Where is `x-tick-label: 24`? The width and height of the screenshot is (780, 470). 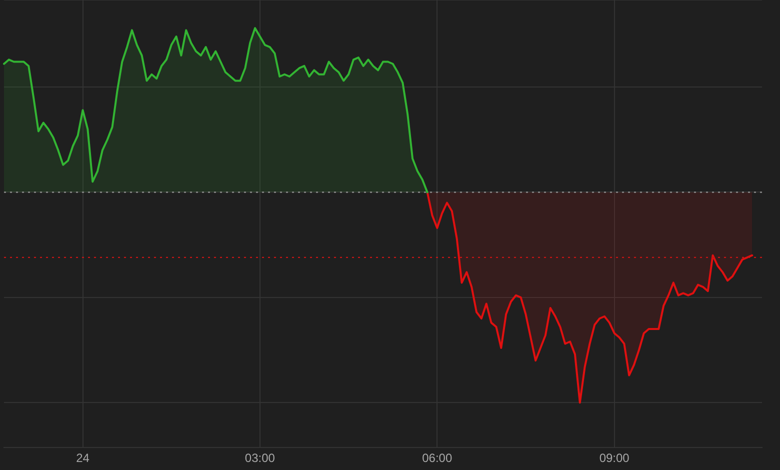
x-tick-label: 24 is located at coordinates (83, 458).